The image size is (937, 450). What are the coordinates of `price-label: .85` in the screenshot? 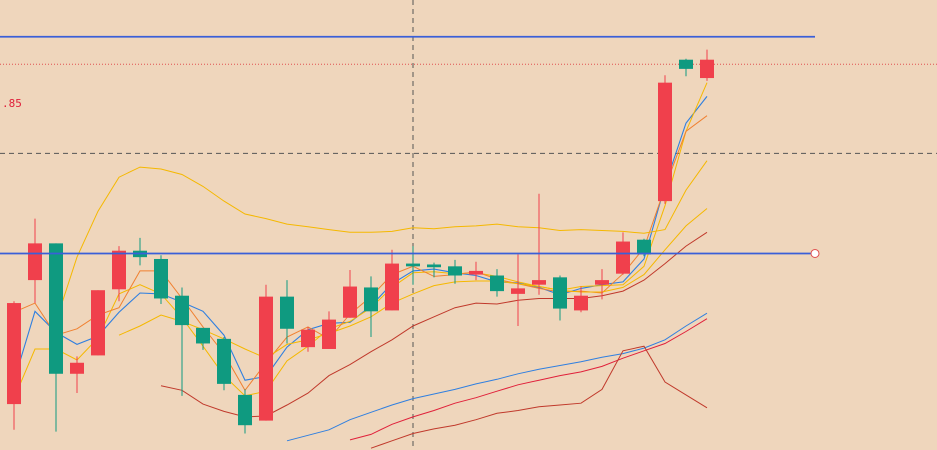 It's located at (12, 103).